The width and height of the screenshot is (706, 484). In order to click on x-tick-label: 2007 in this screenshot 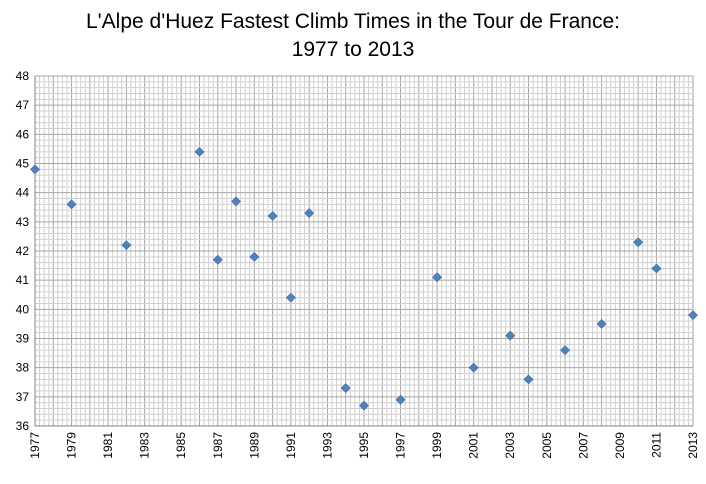, I will do `click(583, 445)`.